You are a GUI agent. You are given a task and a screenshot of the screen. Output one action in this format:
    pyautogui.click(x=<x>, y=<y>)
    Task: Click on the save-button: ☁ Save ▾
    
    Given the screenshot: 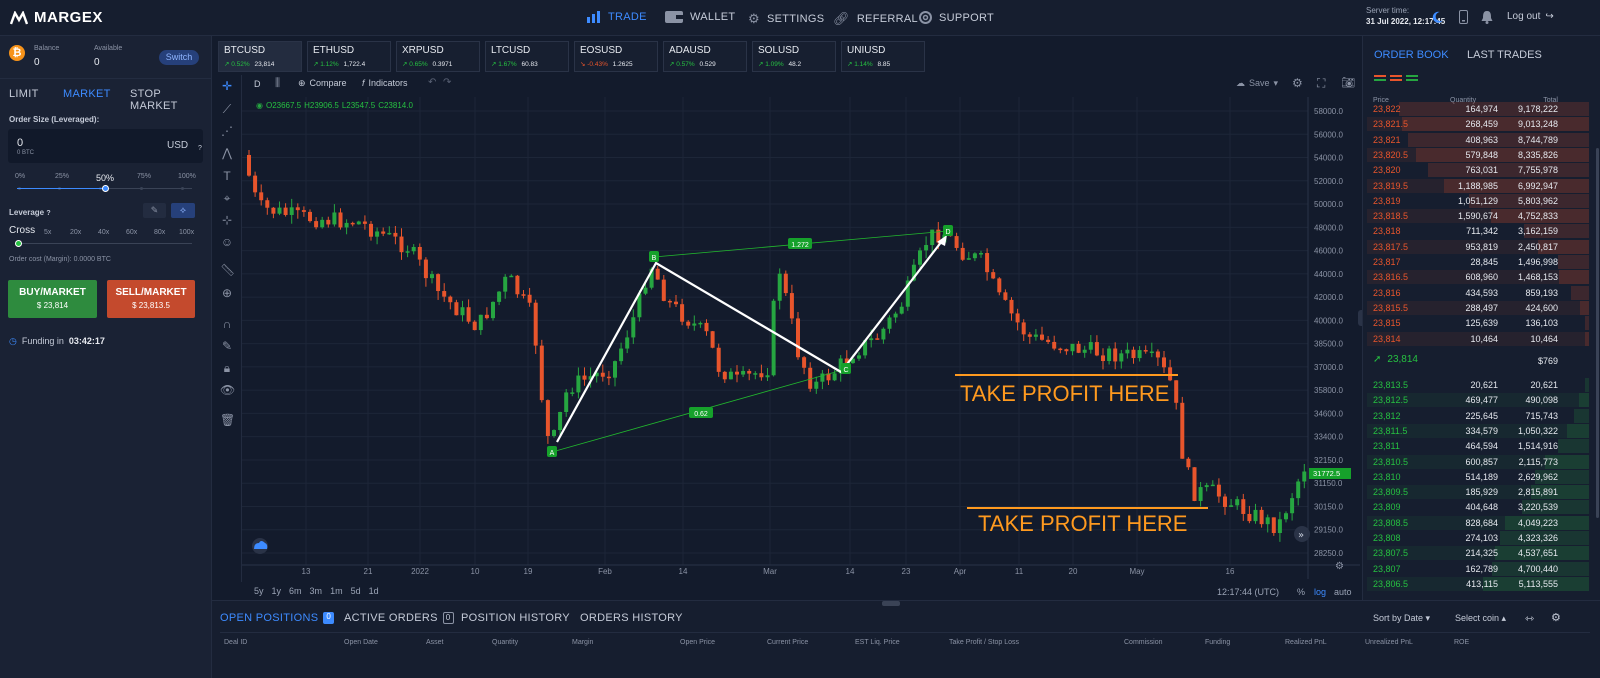 What is the action you would take?
    pyautogui.click(x=1257, y=83)
    